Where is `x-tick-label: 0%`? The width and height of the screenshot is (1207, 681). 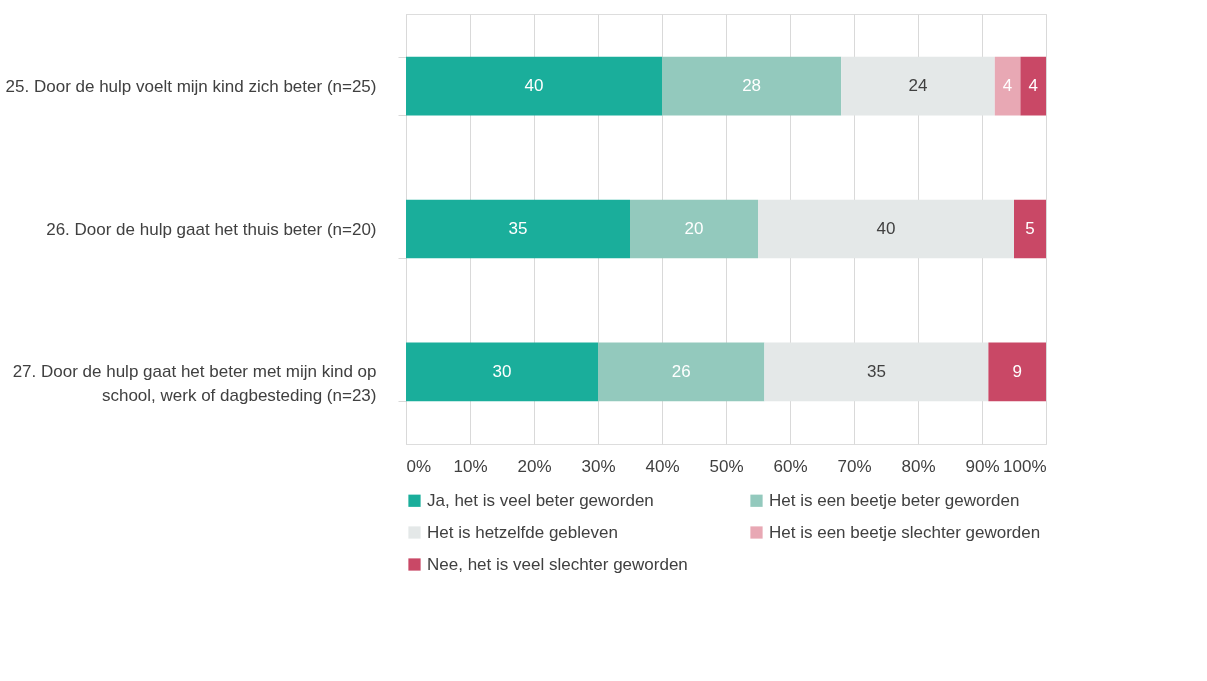 x-tick-label: 0% is located at coordinates (419, 466).